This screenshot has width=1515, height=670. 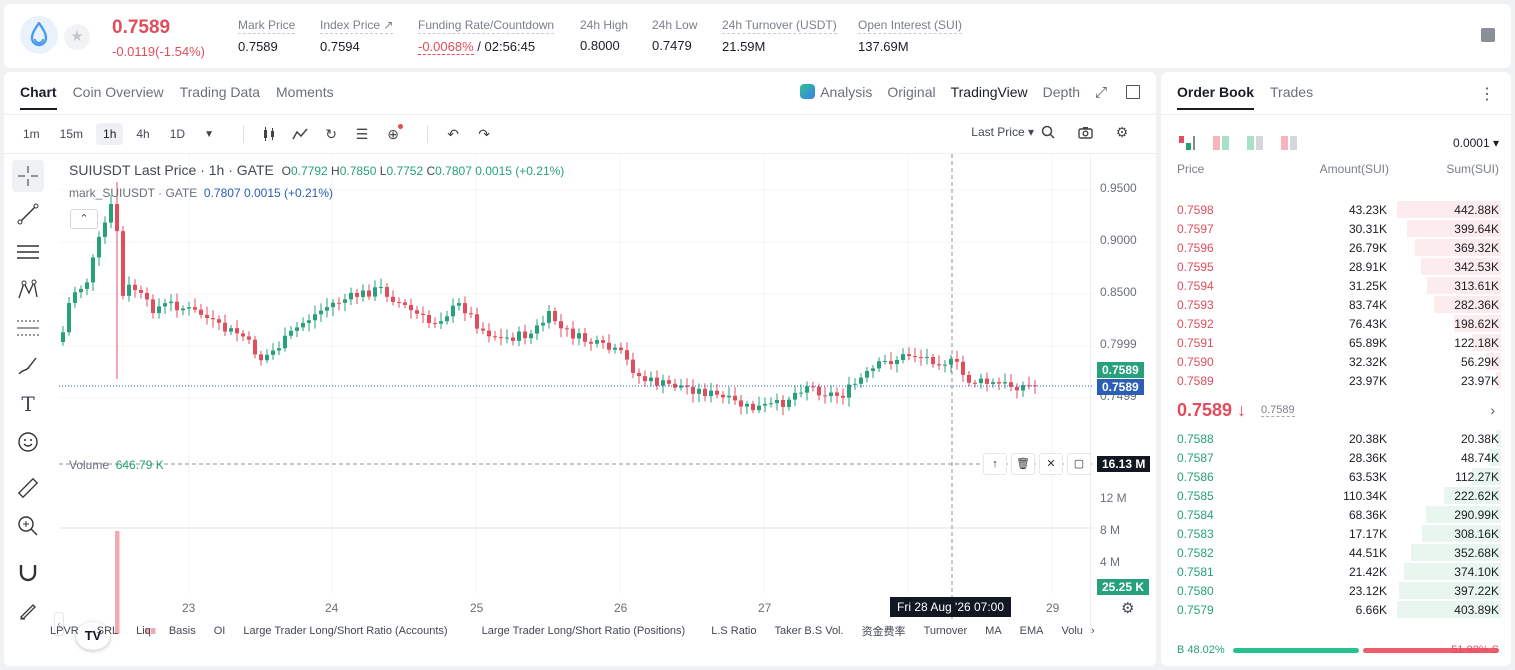 I want to click on price-axis, so click(x=1123, y=394).